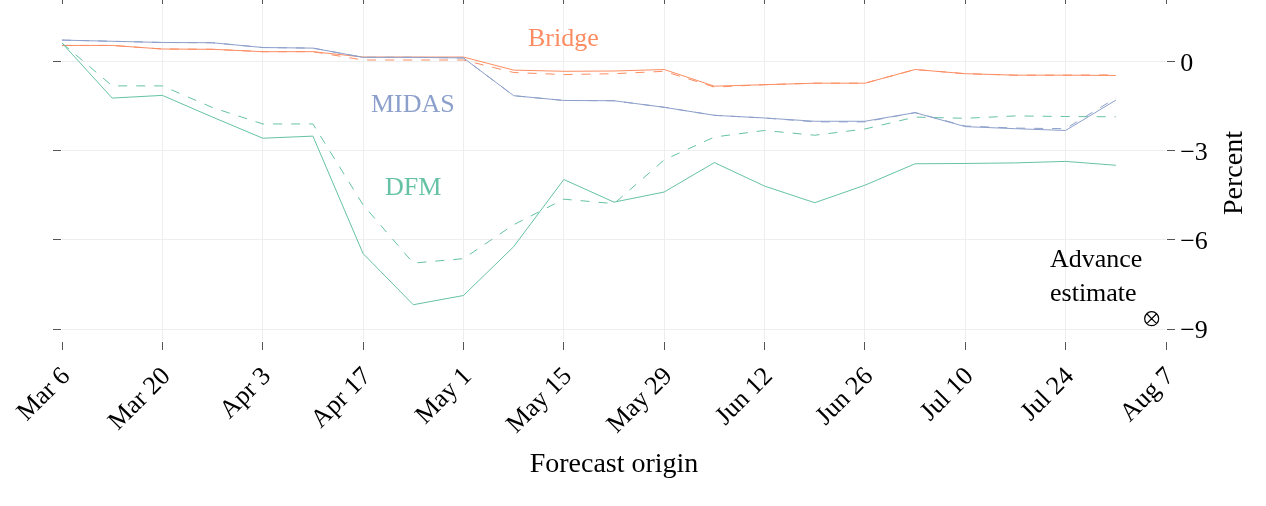 The image size is (1266, 506). I want to click on series-label: Advance estimate, so click(1096, 275).